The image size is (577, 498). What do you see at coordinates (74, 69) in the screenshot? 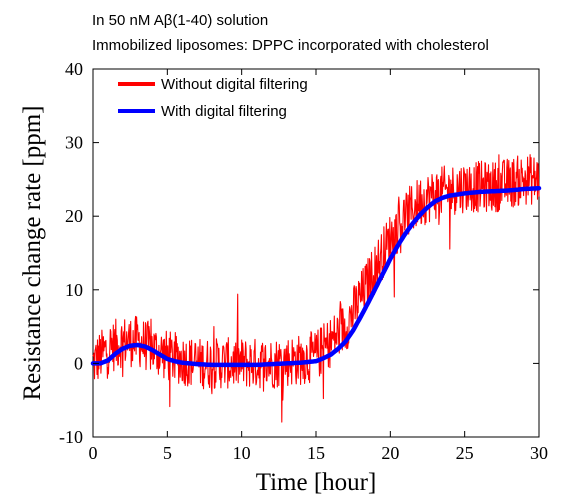
I see `y-tick-label: 40` at bounding box center [74, 69].